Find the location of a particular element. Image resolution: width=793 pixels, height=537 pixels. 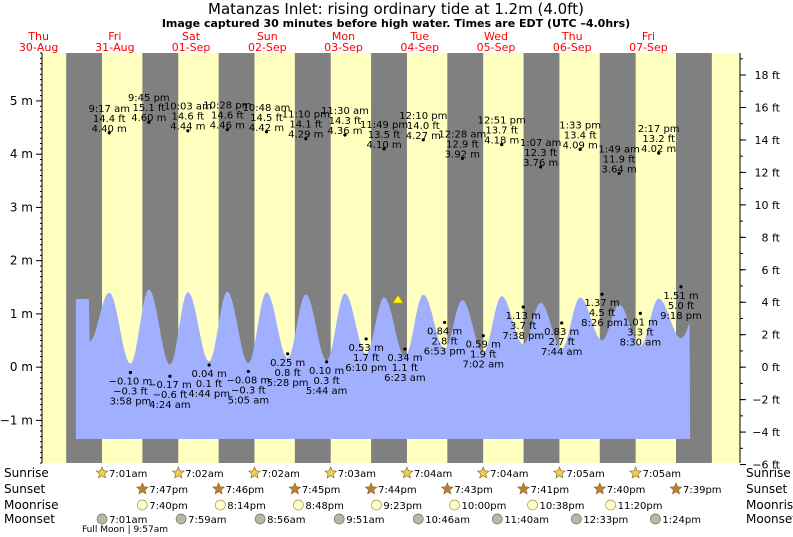

tide-metres: 4.36 m is located at coordinates (344, 131).